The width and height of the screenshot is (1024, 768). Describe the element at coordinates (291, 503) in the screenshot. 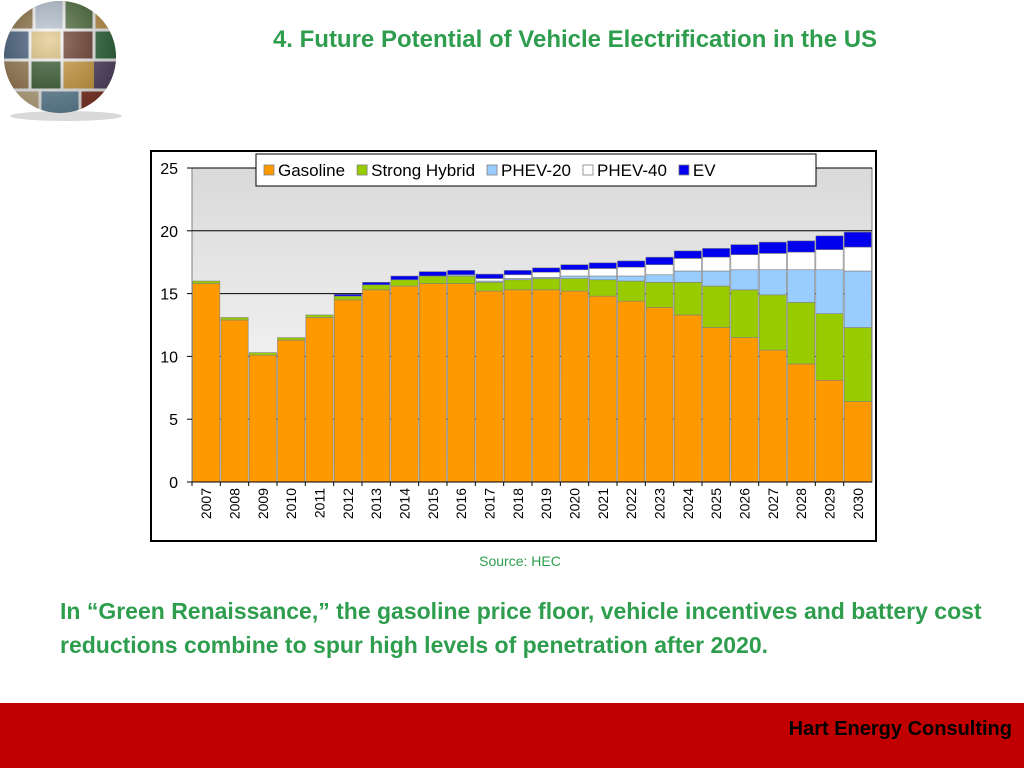

I see `x-tick-label: 2010` at that location.